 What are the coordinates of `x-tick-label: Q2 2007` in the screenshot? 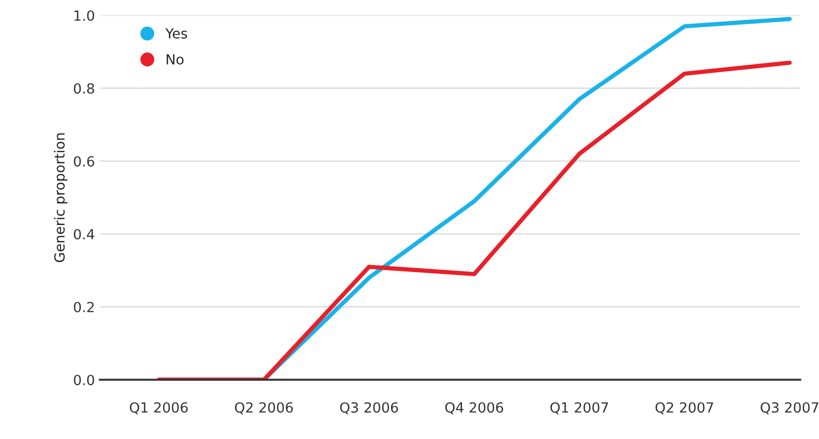 It's located at (685, 408).